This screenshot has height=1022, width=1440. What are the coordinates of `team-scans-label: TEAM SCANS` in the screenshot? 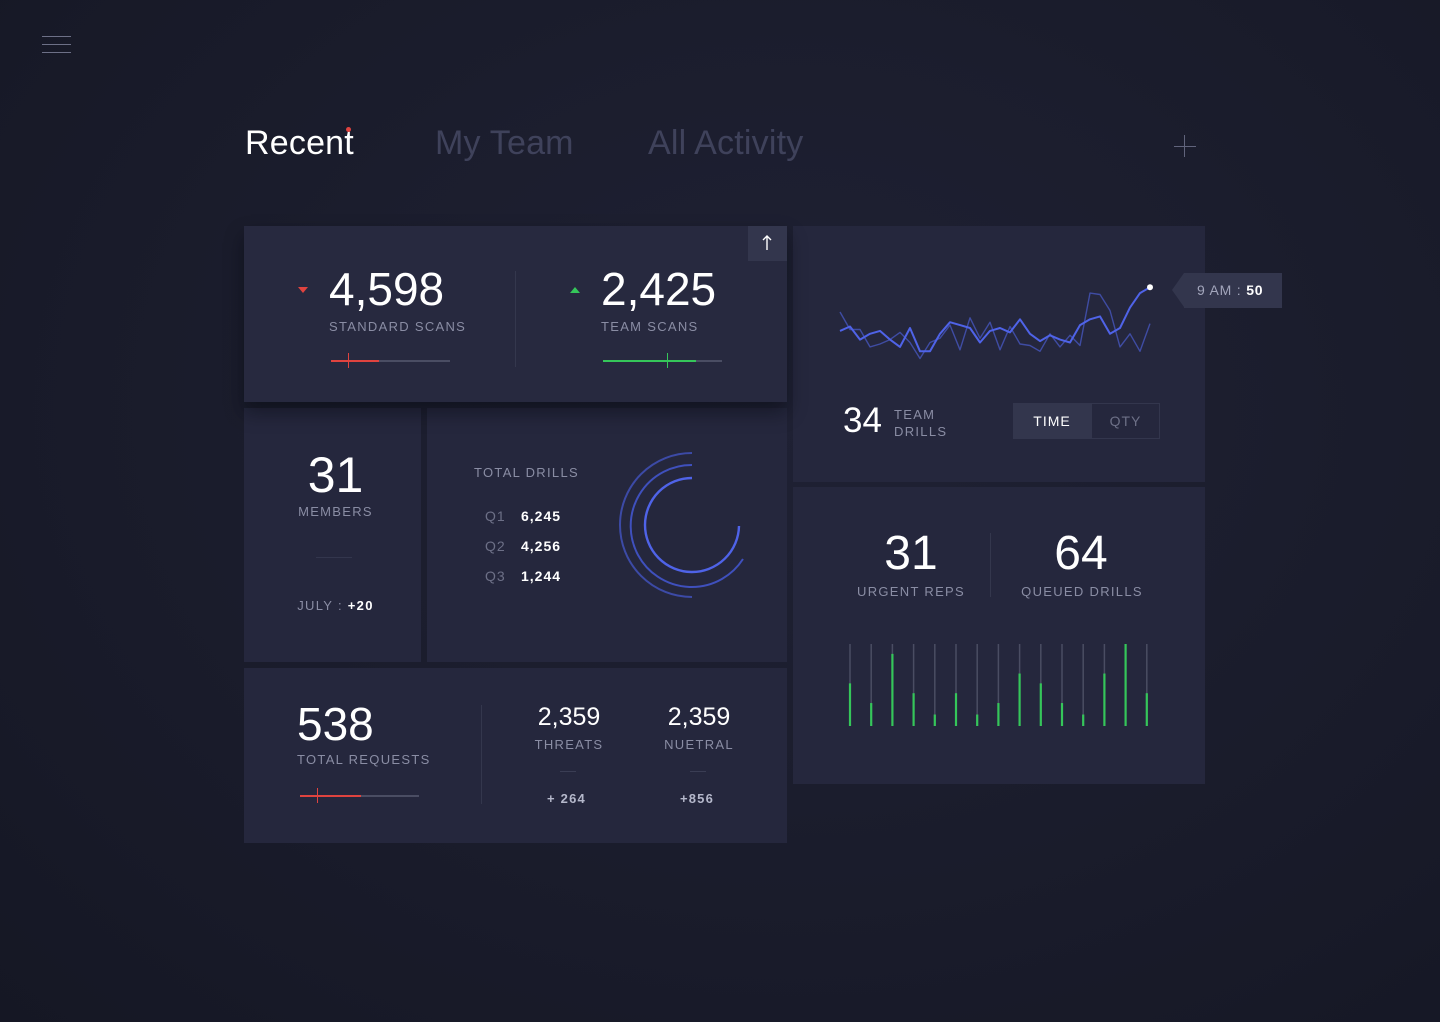 It's located at (650, 326).